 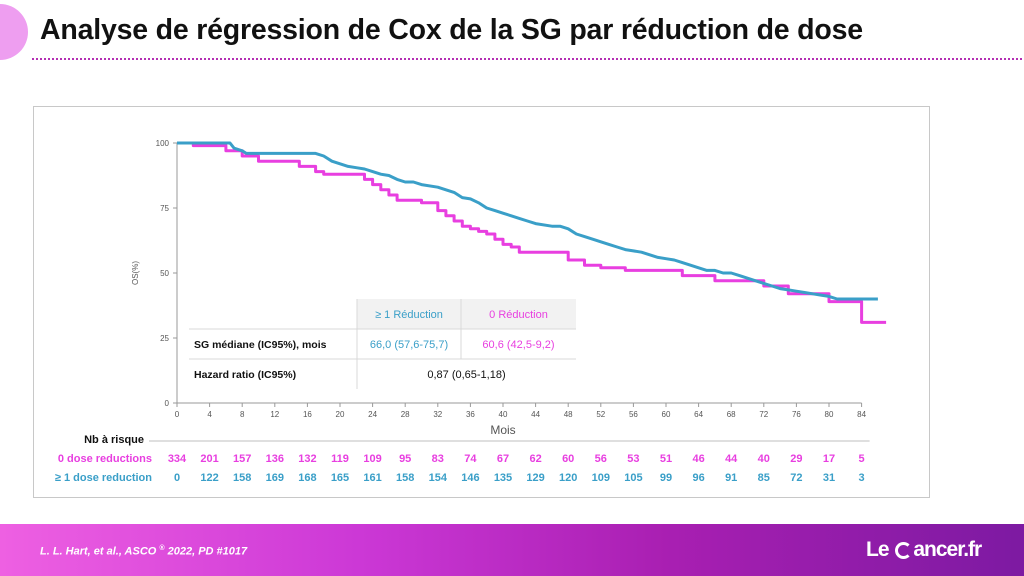 What do you see at coordinates (666, 459) in the screenshot?
I see `at-risk-count: 51` at bounding box center [666, 459].